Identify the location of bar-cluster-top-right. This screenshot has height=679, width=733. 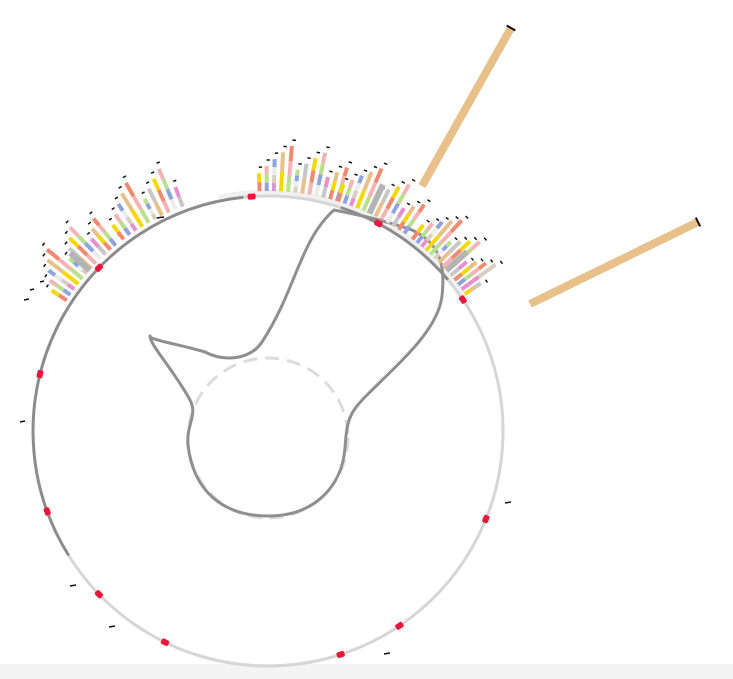
(383, 198).